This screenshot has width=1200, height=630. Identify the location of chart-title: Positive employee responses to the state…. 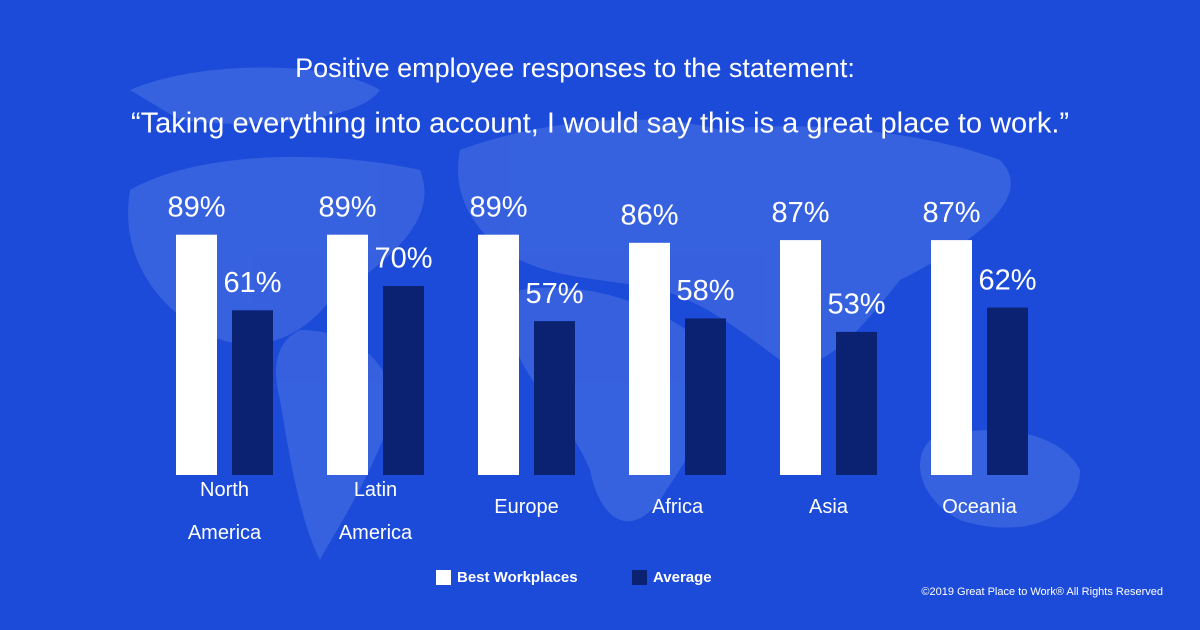
(575, 68).